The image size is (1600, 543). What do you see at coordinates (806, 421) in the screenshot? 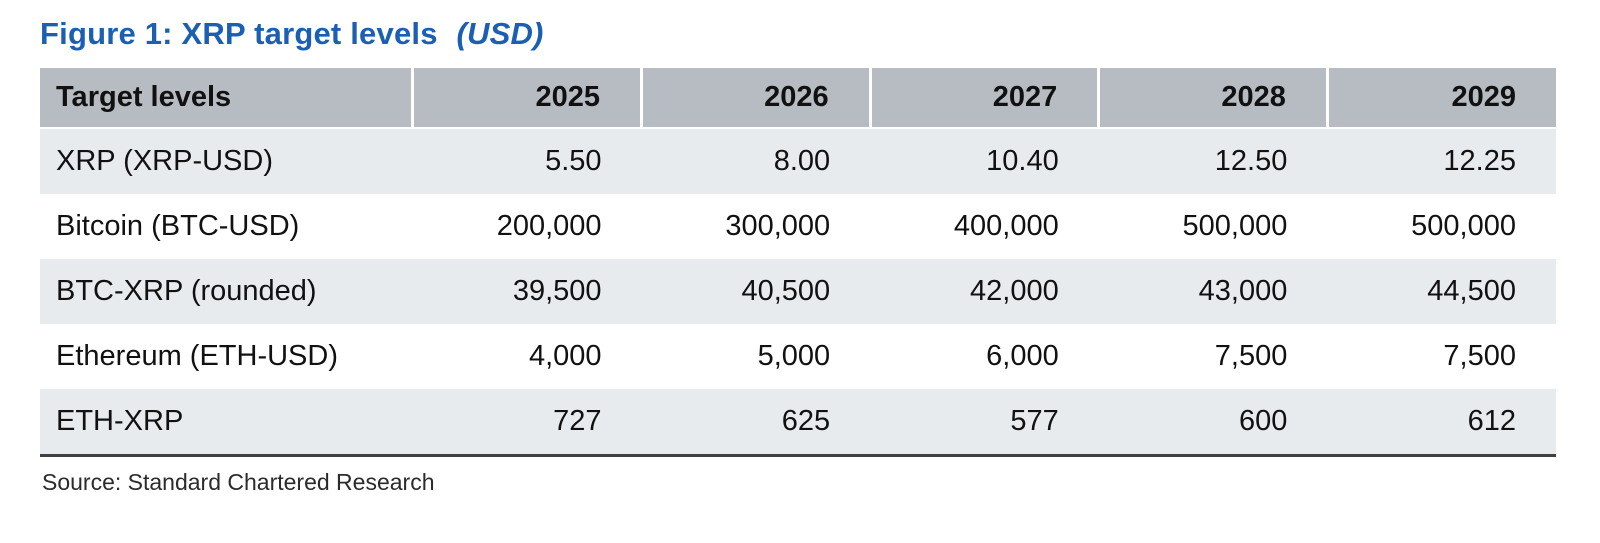
I see `cell-value: 625` at bounding box center [806, 421].